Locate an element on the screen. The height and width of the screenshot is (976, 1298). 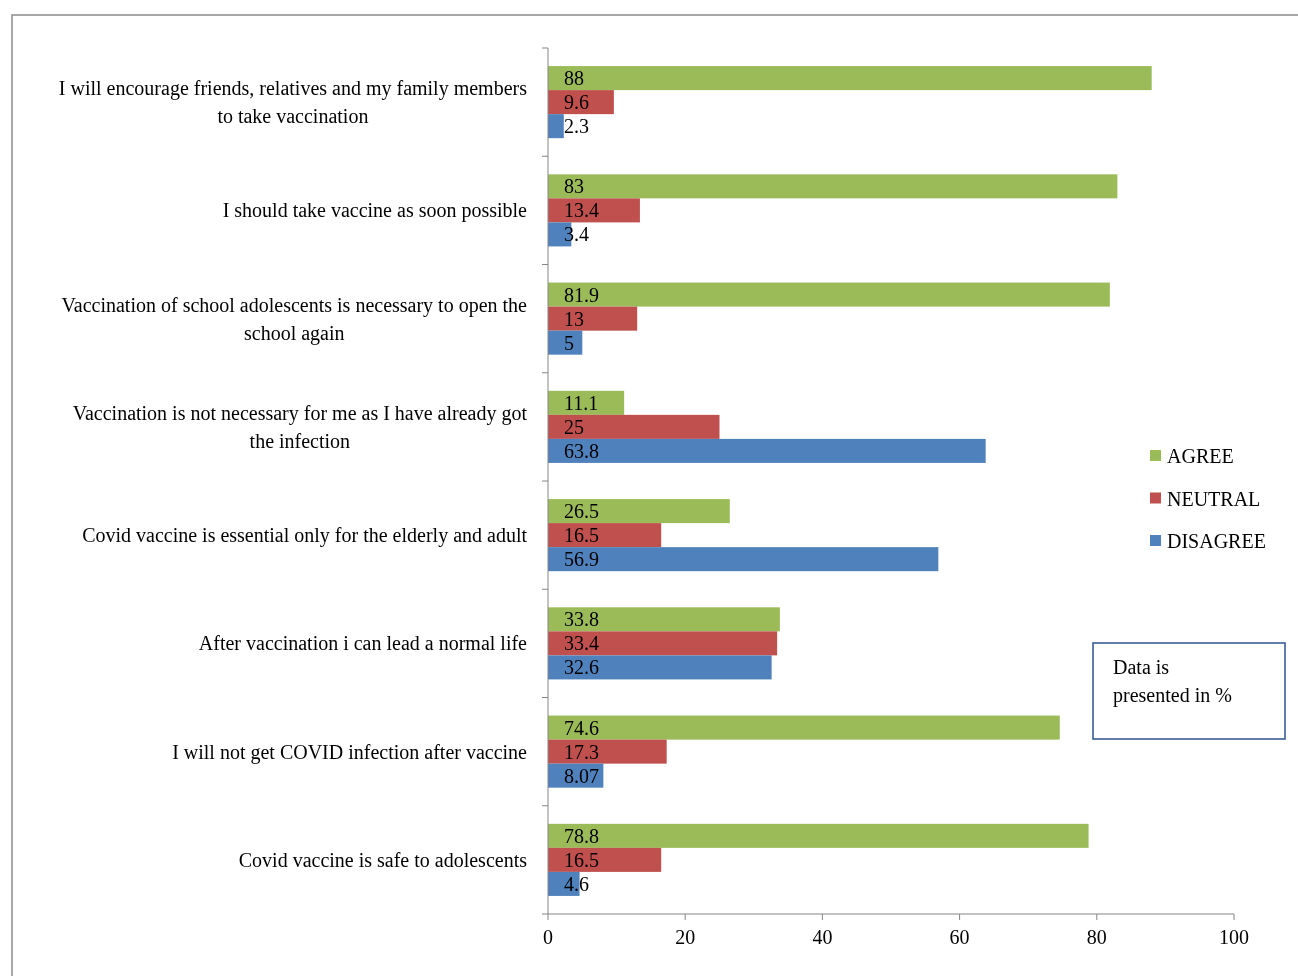
y-tick-label: After vaccination i can lead a normal life is located at coordinates (363, 643).